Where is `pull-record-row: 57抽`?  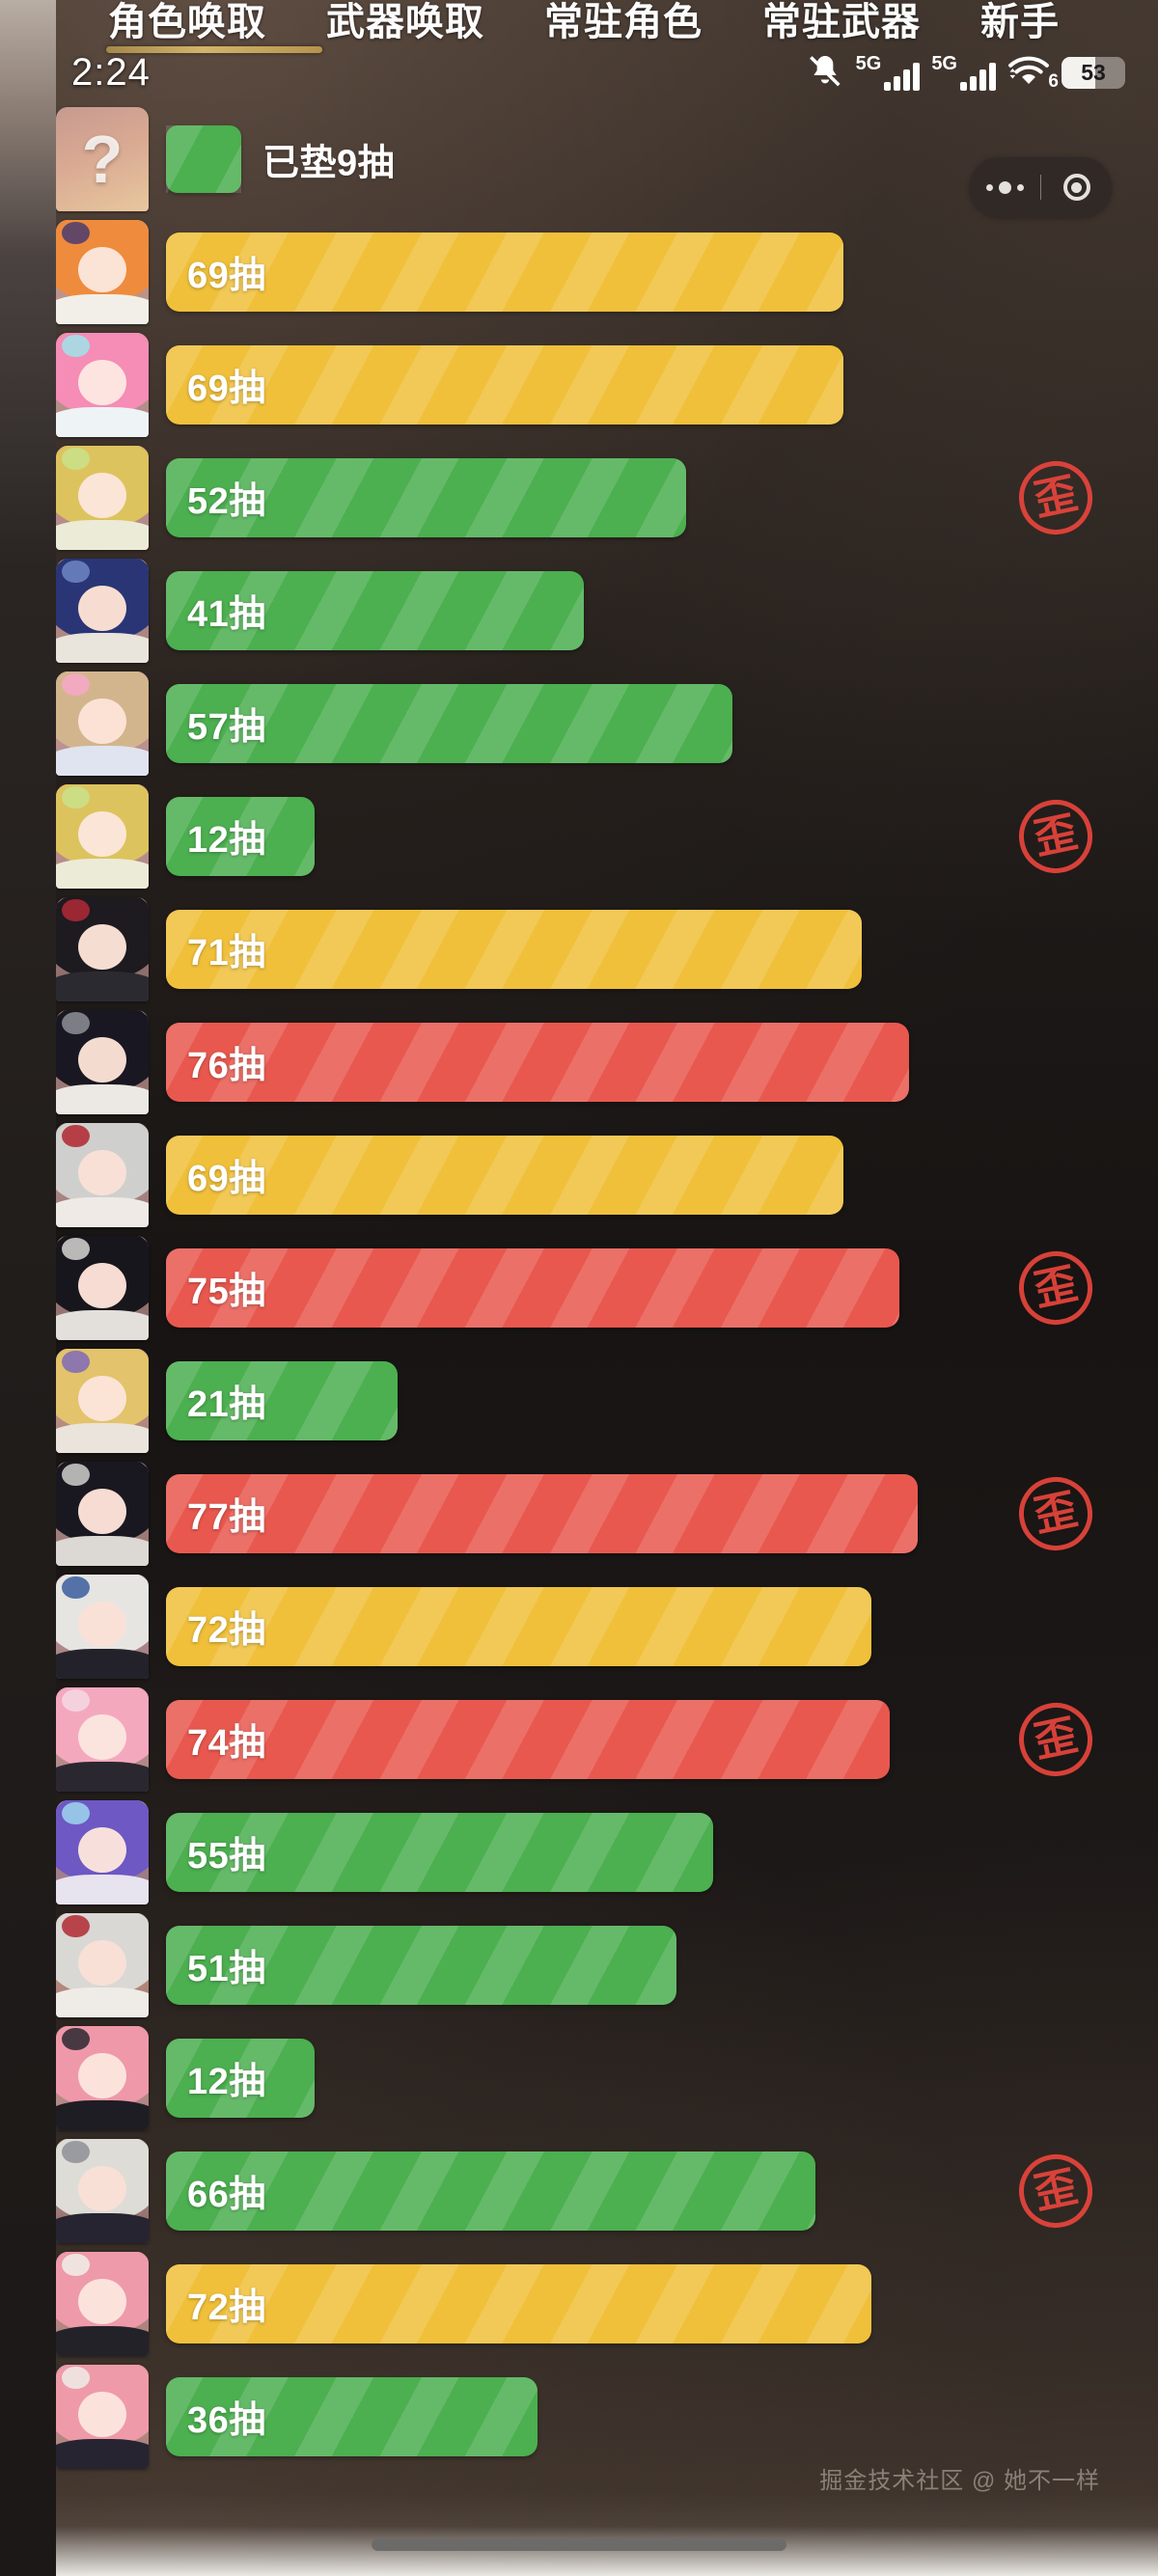
pull-record-row: 57抽 is located at coordinates (607, 723).